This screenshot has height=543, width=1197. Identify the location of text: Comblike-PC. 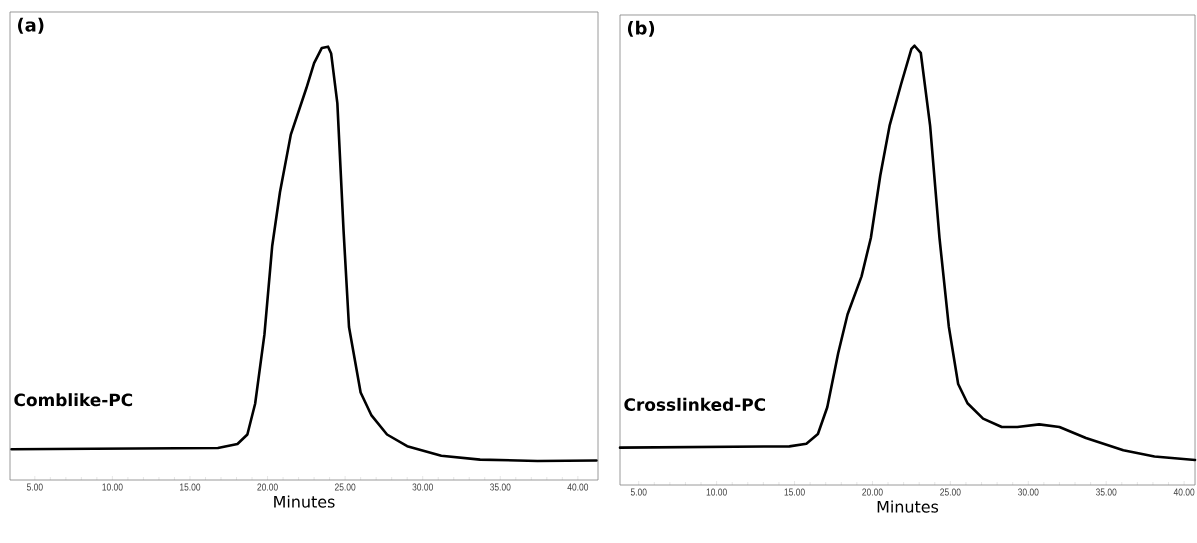
(73, 400).